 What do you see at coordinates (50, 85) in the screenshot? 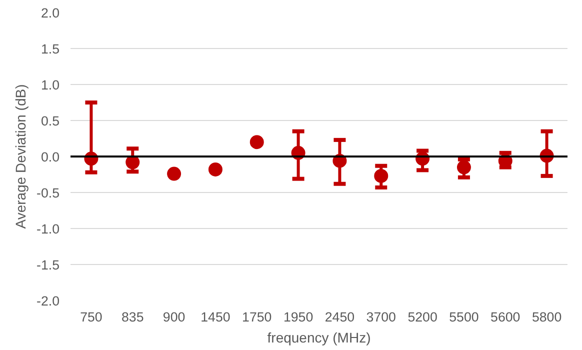
I see `y-tick-label: 1.0` at bounding box center [50, 85].